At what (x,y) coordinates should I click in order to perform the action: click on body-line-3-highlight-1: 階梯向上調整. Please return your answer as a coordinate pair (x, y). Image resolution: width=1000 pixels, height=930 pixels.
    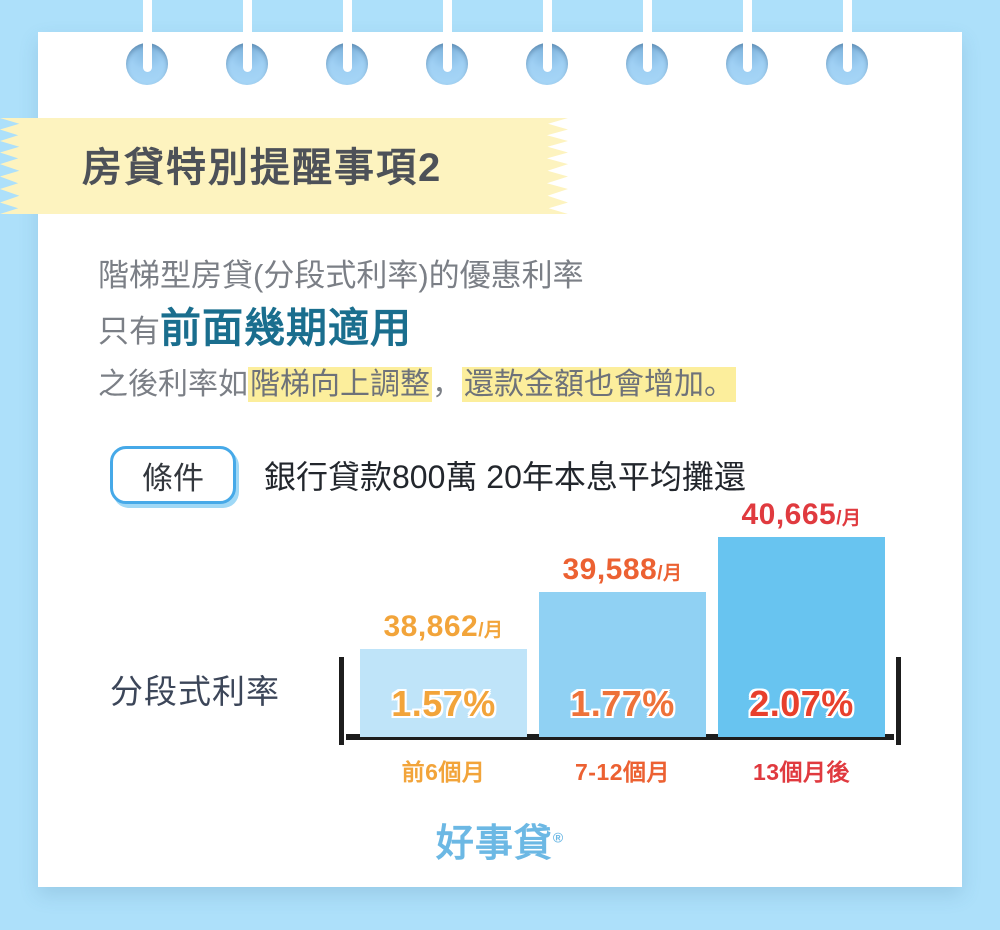
    Looking at the image, I should click on (340, 385).